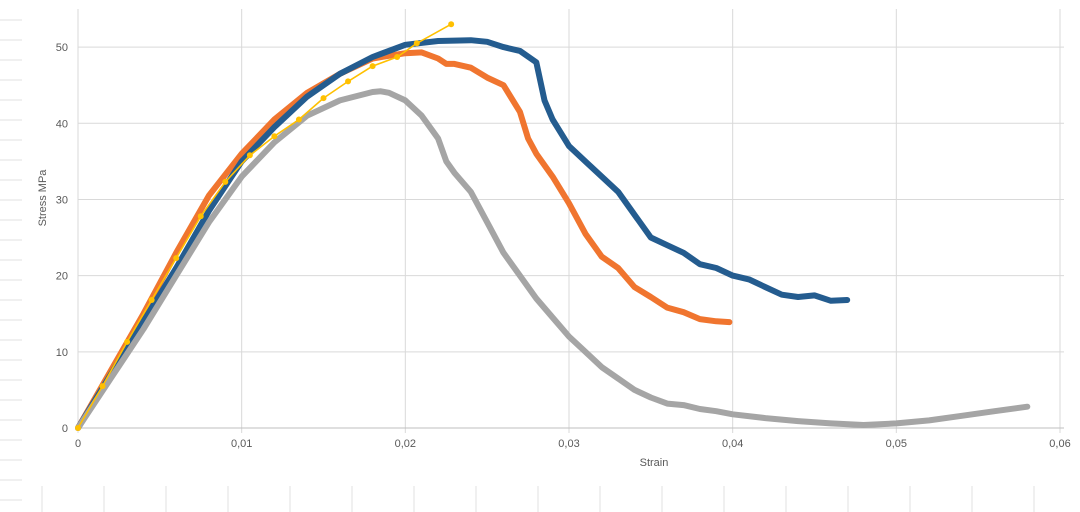 The height and width of the screenshot is (512, 1080). I want to click on x-axis-title: Strain, so click(654, 463).